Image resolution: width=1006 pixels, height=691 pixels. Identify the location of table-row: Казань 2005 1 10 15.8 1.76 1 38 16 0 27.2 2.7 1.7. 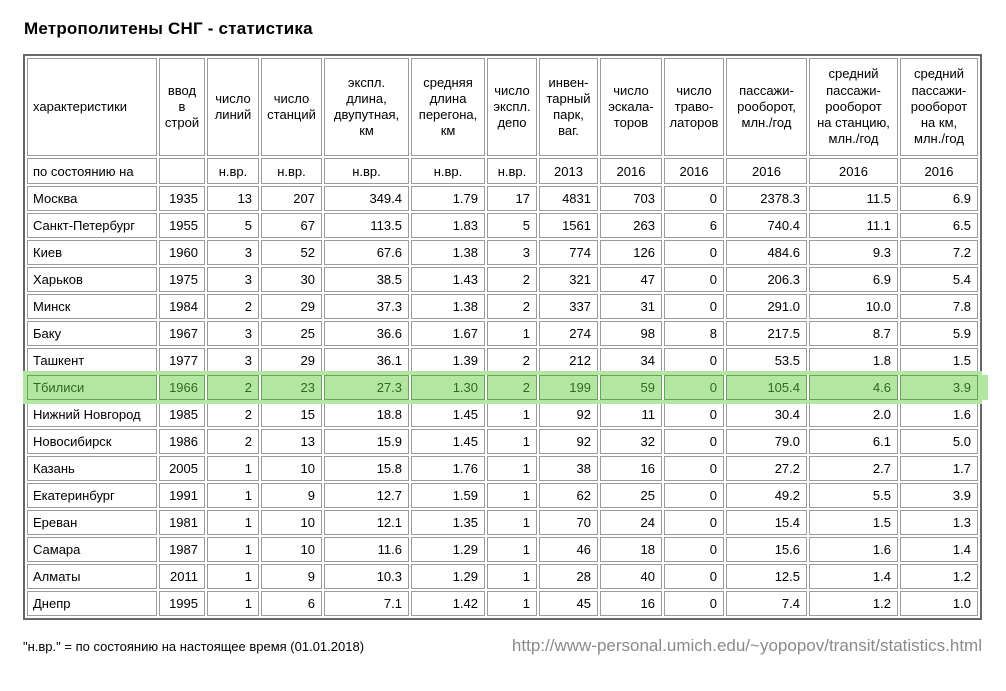
(502, 468).